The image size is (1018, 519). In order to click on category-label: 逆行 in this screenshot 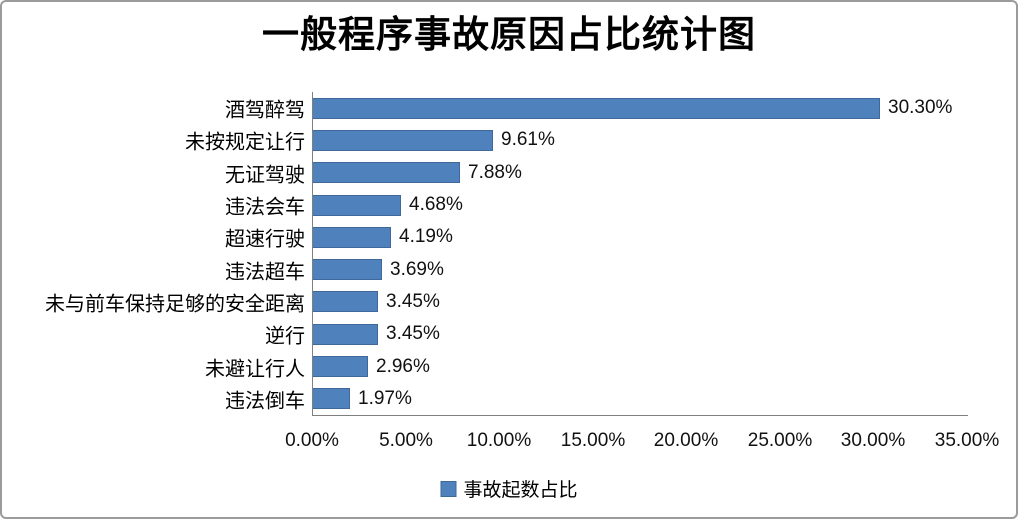, I will do `click(285, 336)`.